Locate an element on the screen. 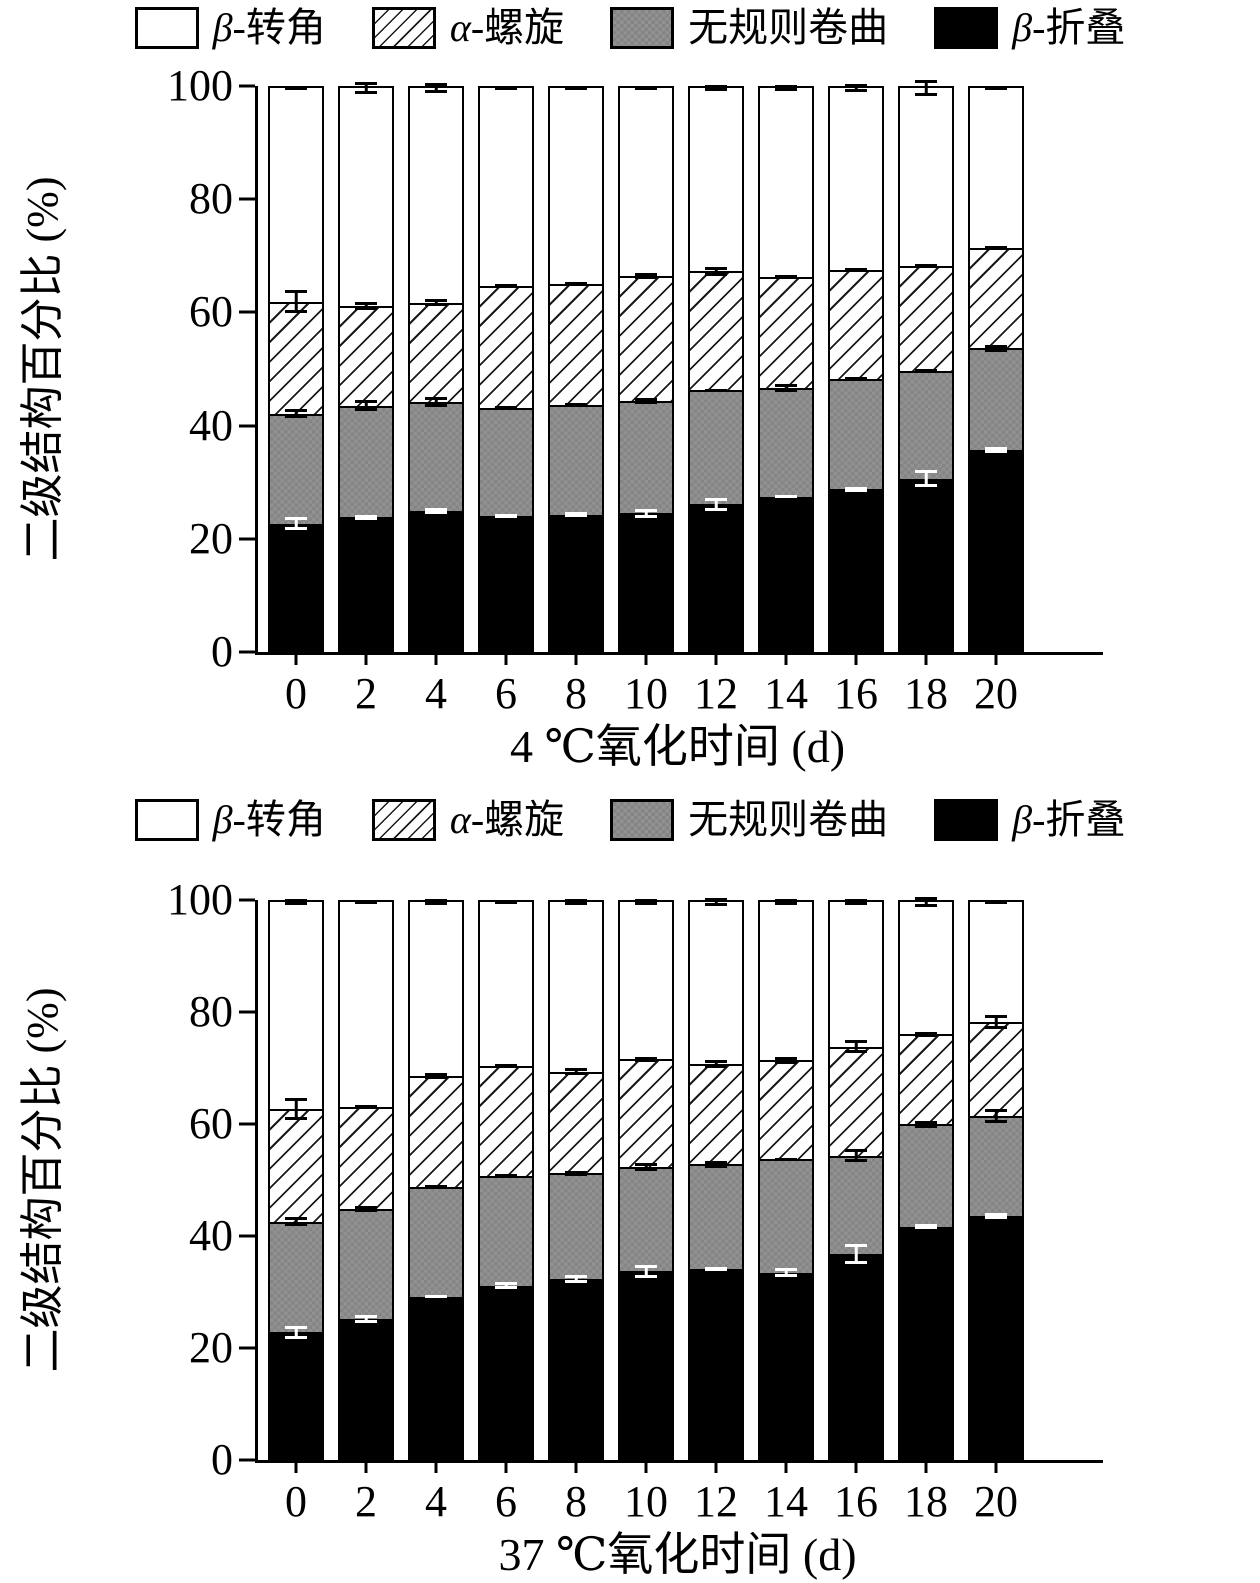  y-tick-label: 60 is located at coordinates (211, 1123).